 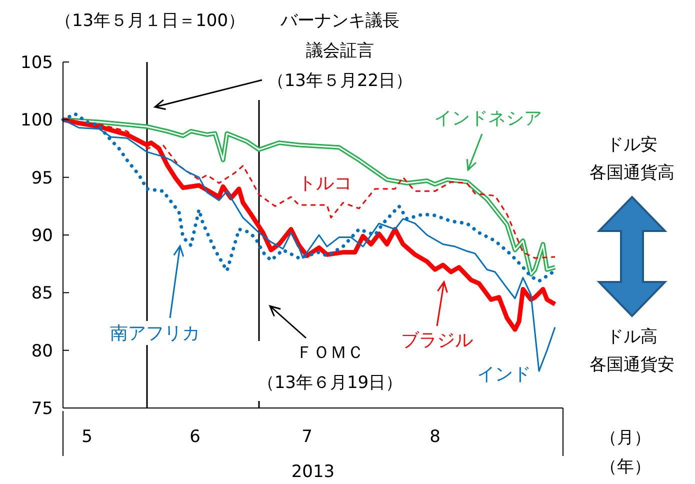 I want to click on series-label: インド, so click(x=504, y=374).